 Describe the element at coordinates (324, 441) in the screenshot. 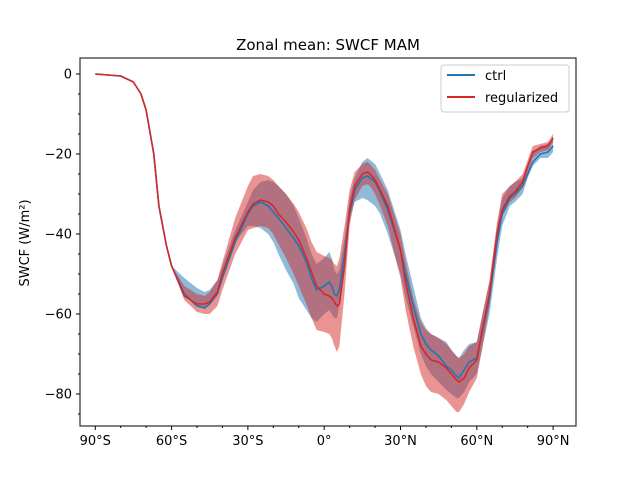

I see `x-tick-label: 0°` at that location.